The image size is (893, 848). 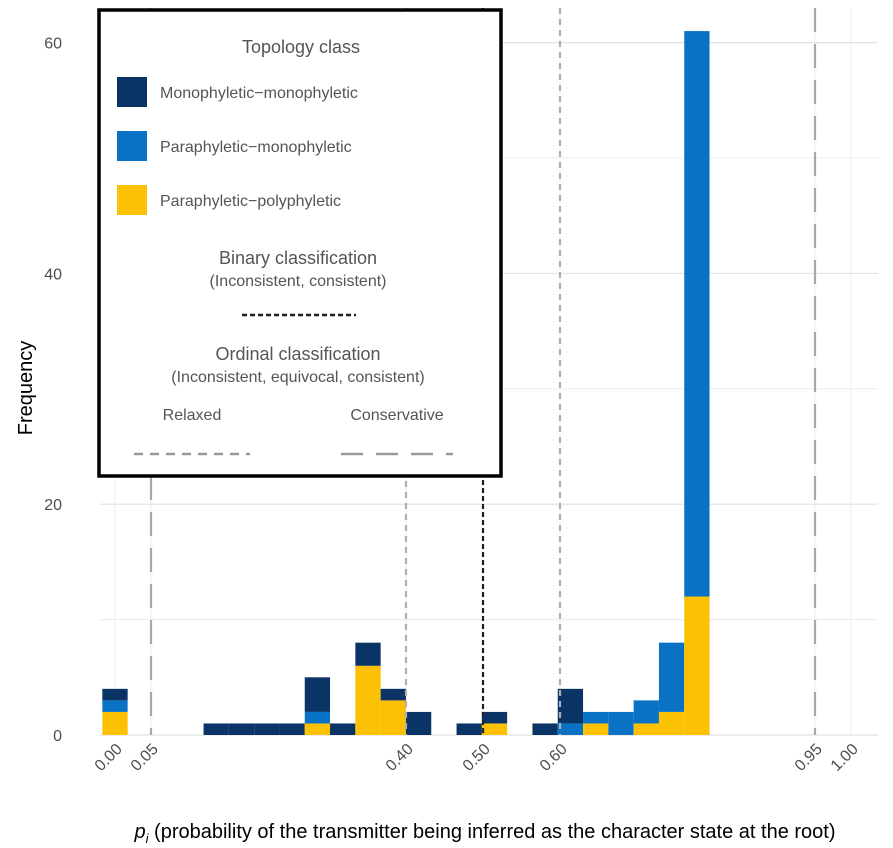 What do you see at coordinates (297, 377) in the screenshot?
I see `legend-ordinal-subtitle: (Inconsistent, equivocal, consistent)` at bounding box center [297, 377].